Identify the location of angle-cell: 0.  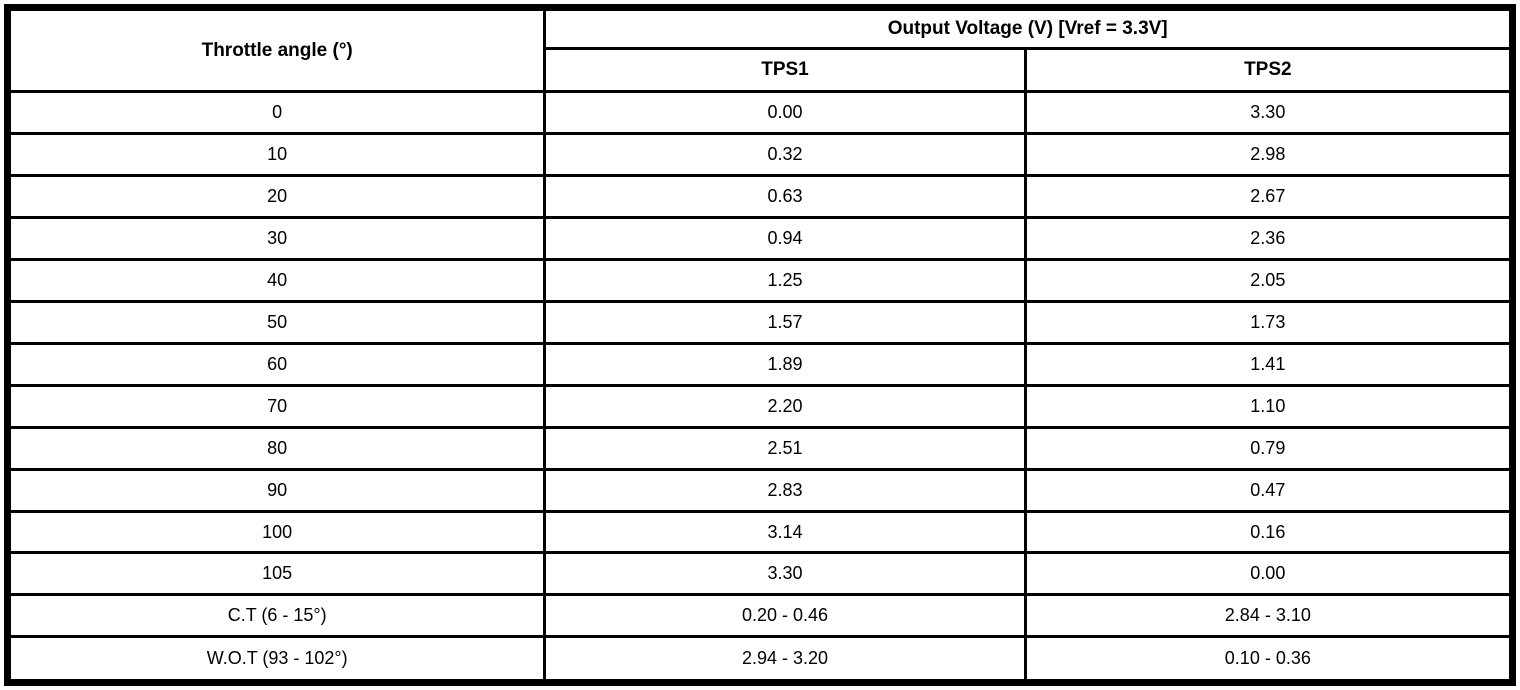
(276, 112).